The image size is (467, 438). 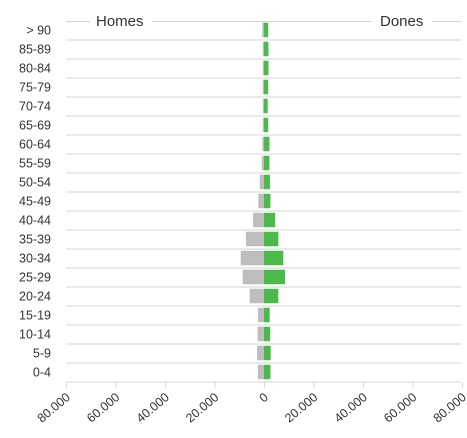 I want to click on y-tick-label: 35-39, so click(x=35, y=240).